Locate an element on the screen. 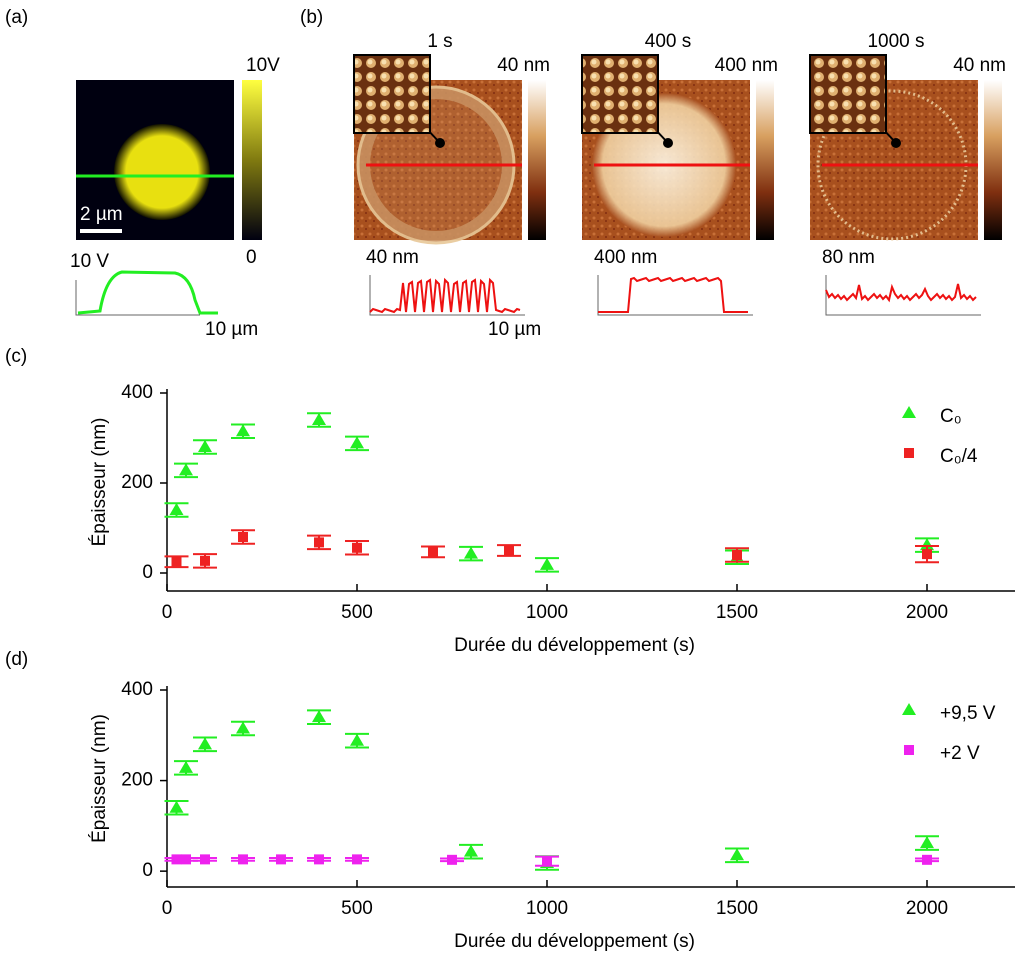  image-time: 1 s is located at coordinates (439, 41).